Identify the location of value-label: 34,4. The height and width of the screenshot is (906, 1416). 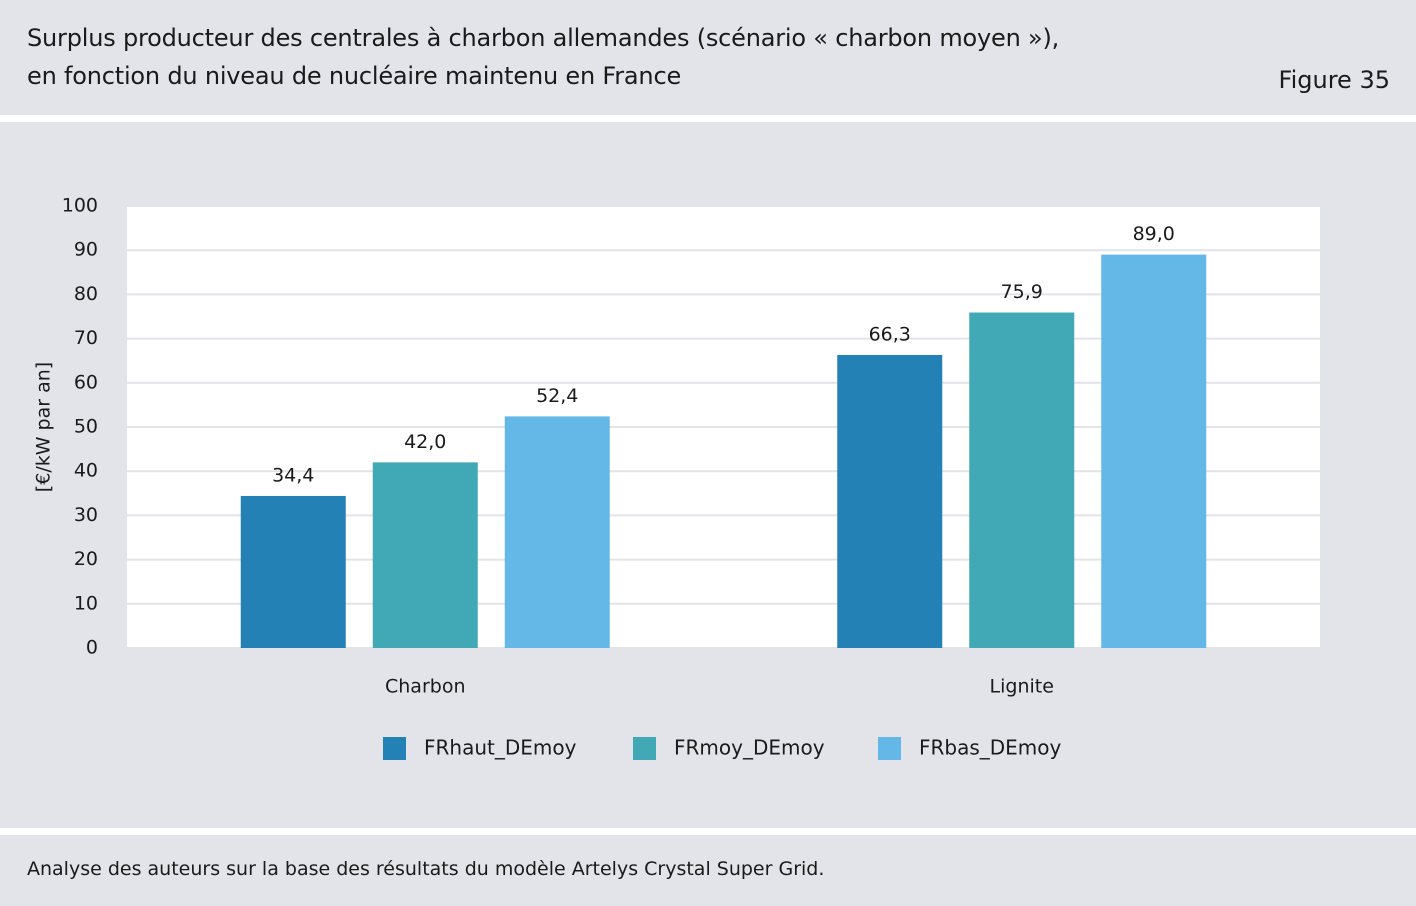
(293, 475).